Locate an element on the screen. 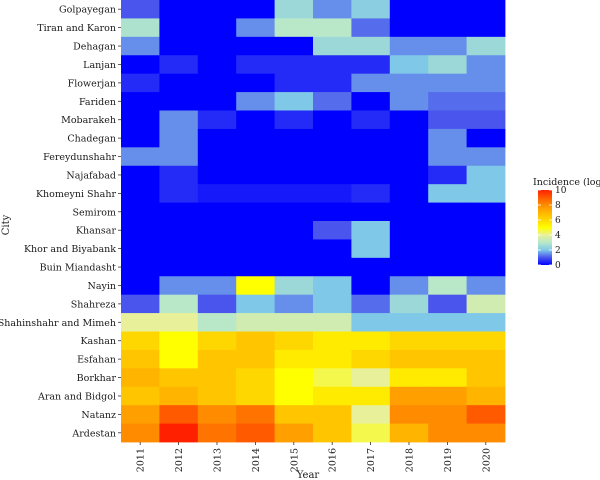  x-axis-title: Year is located at coordinates (308, 475).